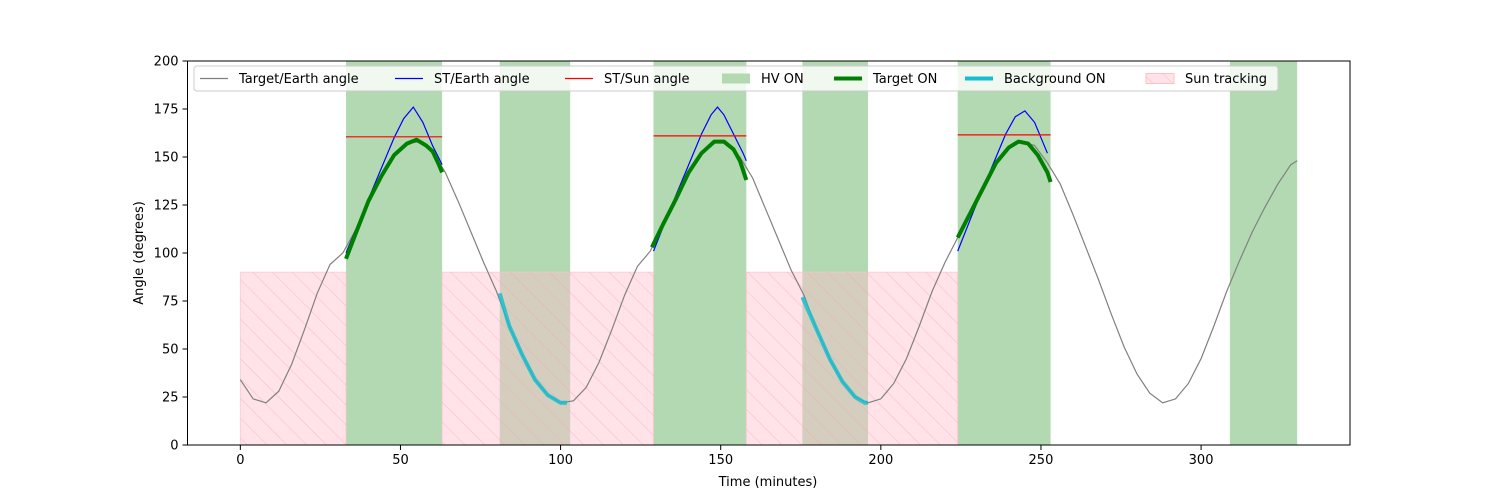 The image size is (1500, 500). I want to click on y-tick-label-25: 25, so click(170, 398).